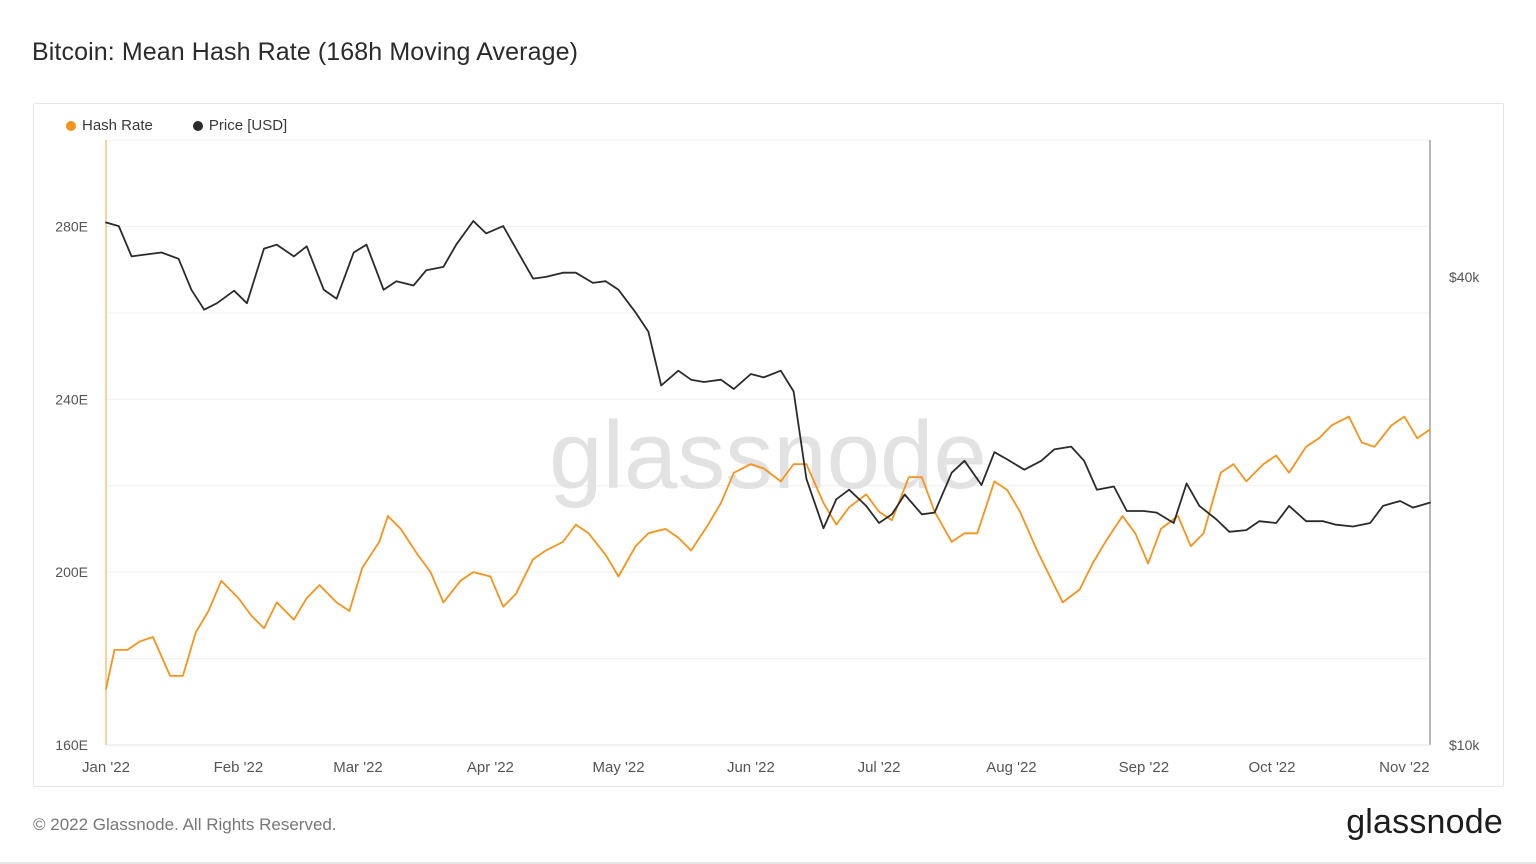 This screenshot has width=1536, height=864. Describe the element at coordinates (1424, 822) in the screenshot. I see `brand-logo: glassnode` at that location.